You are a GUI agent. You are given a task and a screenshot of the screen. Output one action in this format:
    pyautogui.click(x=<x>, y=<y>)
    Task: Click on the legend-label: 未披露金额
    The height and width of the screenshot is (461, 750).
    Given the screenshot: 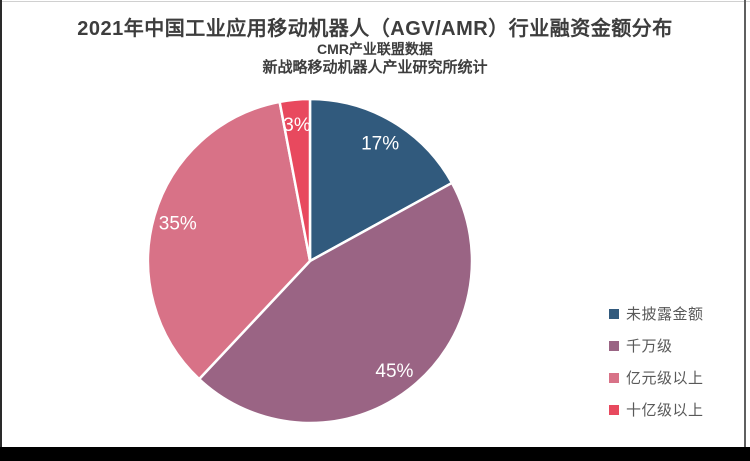 What is the action you would take?
    pyautogui.click(x=665, y=314)
    